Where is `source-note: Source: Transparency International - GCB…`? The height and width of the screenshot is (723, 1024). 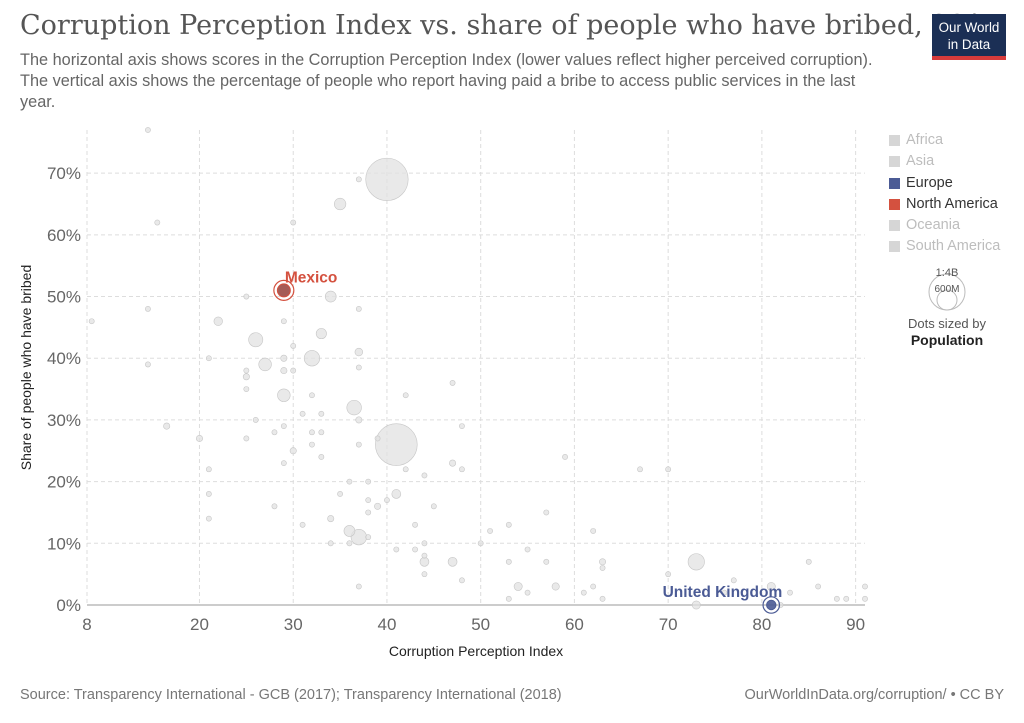 source-note: Source: Transparency International - GCB… is located at coordinates (291, 695).